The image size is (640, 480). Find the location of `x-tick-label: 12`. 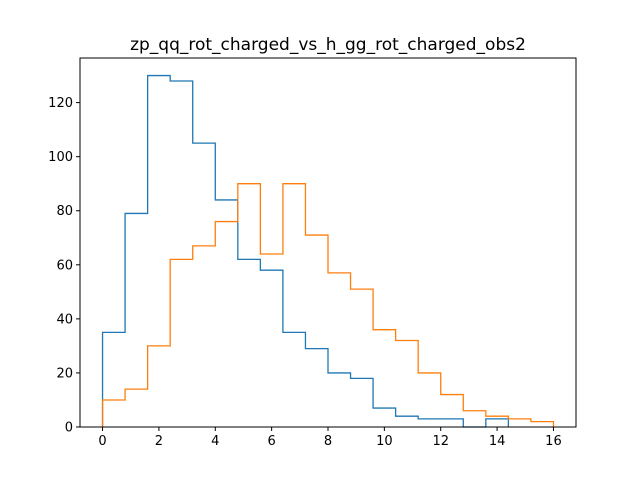

x-tick-label: 12 is located at coordinates (440, 441).